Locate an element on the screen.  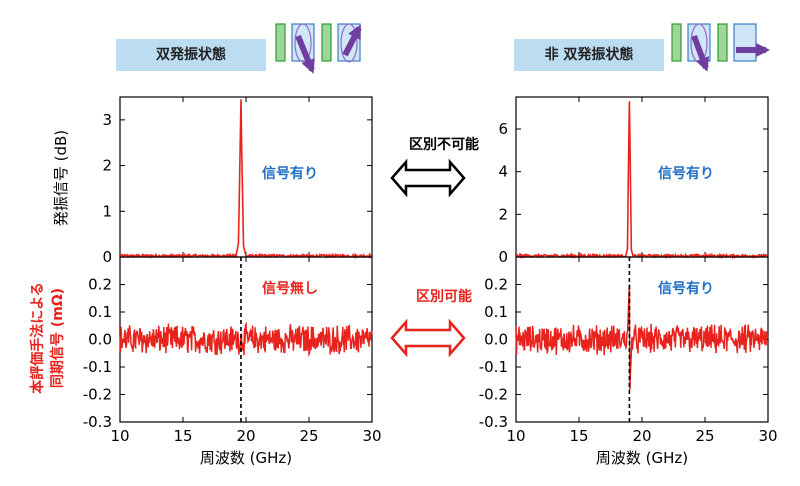
right-top-series-line is located at coordinates (642, 180).